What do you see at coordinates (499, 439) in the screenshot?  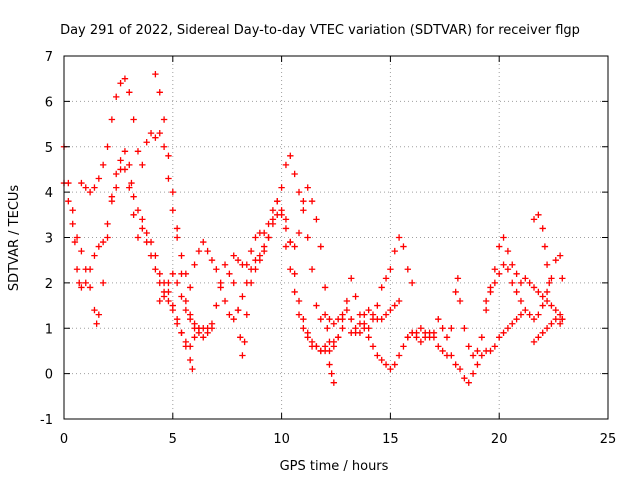 I see `x-tick-label: 20` at bounding box center [499, 439].